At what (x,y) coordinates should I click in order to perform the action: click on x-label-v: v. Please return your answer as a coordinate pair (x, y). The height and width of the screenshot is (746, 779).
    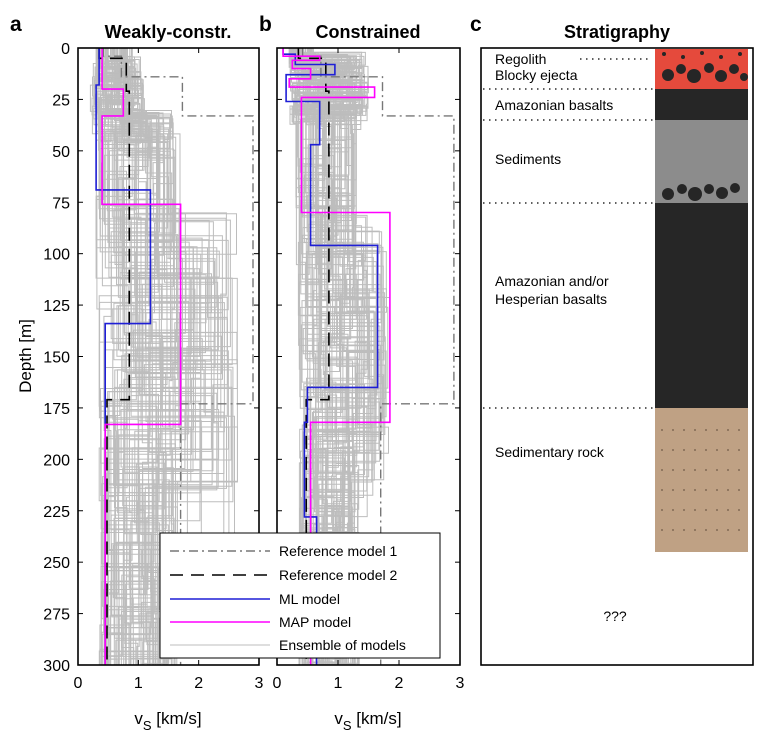
    Looking at the image, I should click on (138, 718).